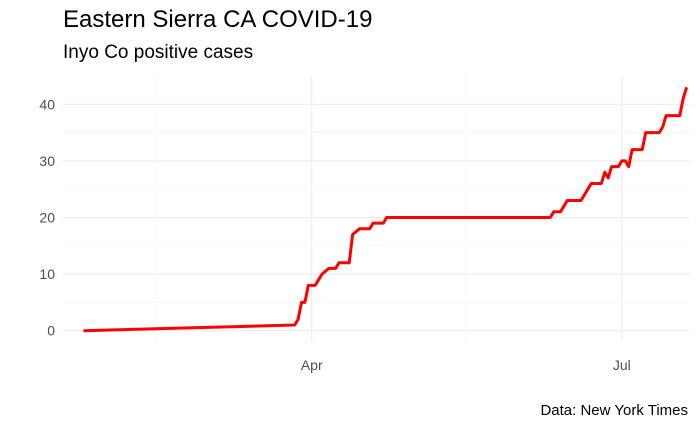  I want to click on y-tick-label: 30, so click(47, 161).